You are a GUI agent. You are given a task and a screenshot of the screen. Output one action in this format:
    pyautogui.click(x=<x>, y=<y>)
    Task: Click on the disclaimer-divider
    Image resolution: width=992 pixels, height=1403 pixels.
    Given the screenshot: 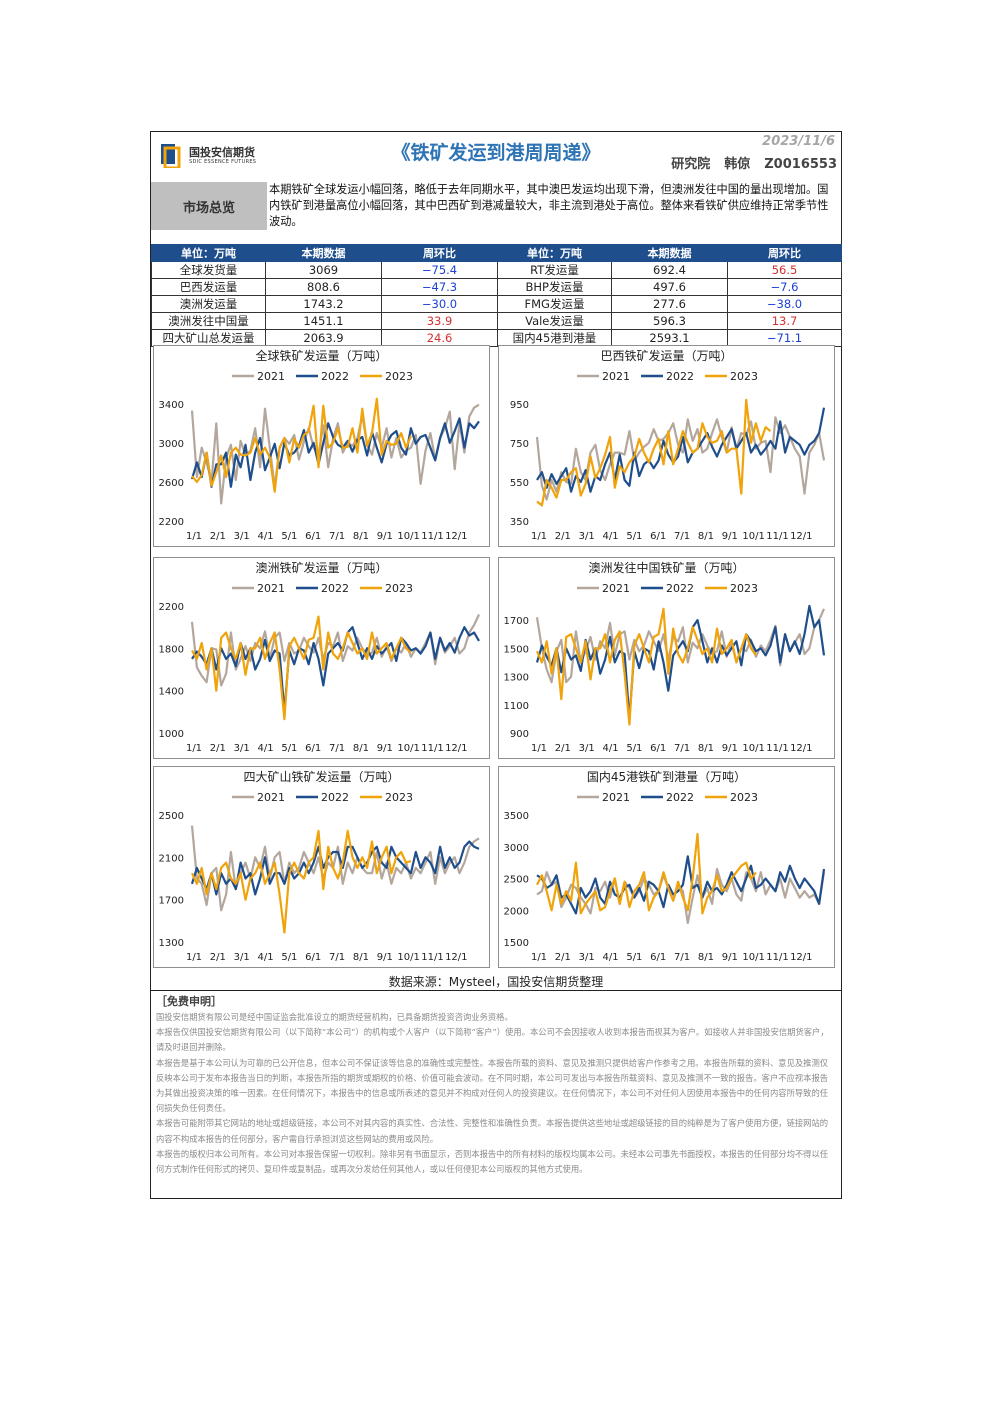 What is the action you would take?
    pyautogui.click(x=496, y=990)
    